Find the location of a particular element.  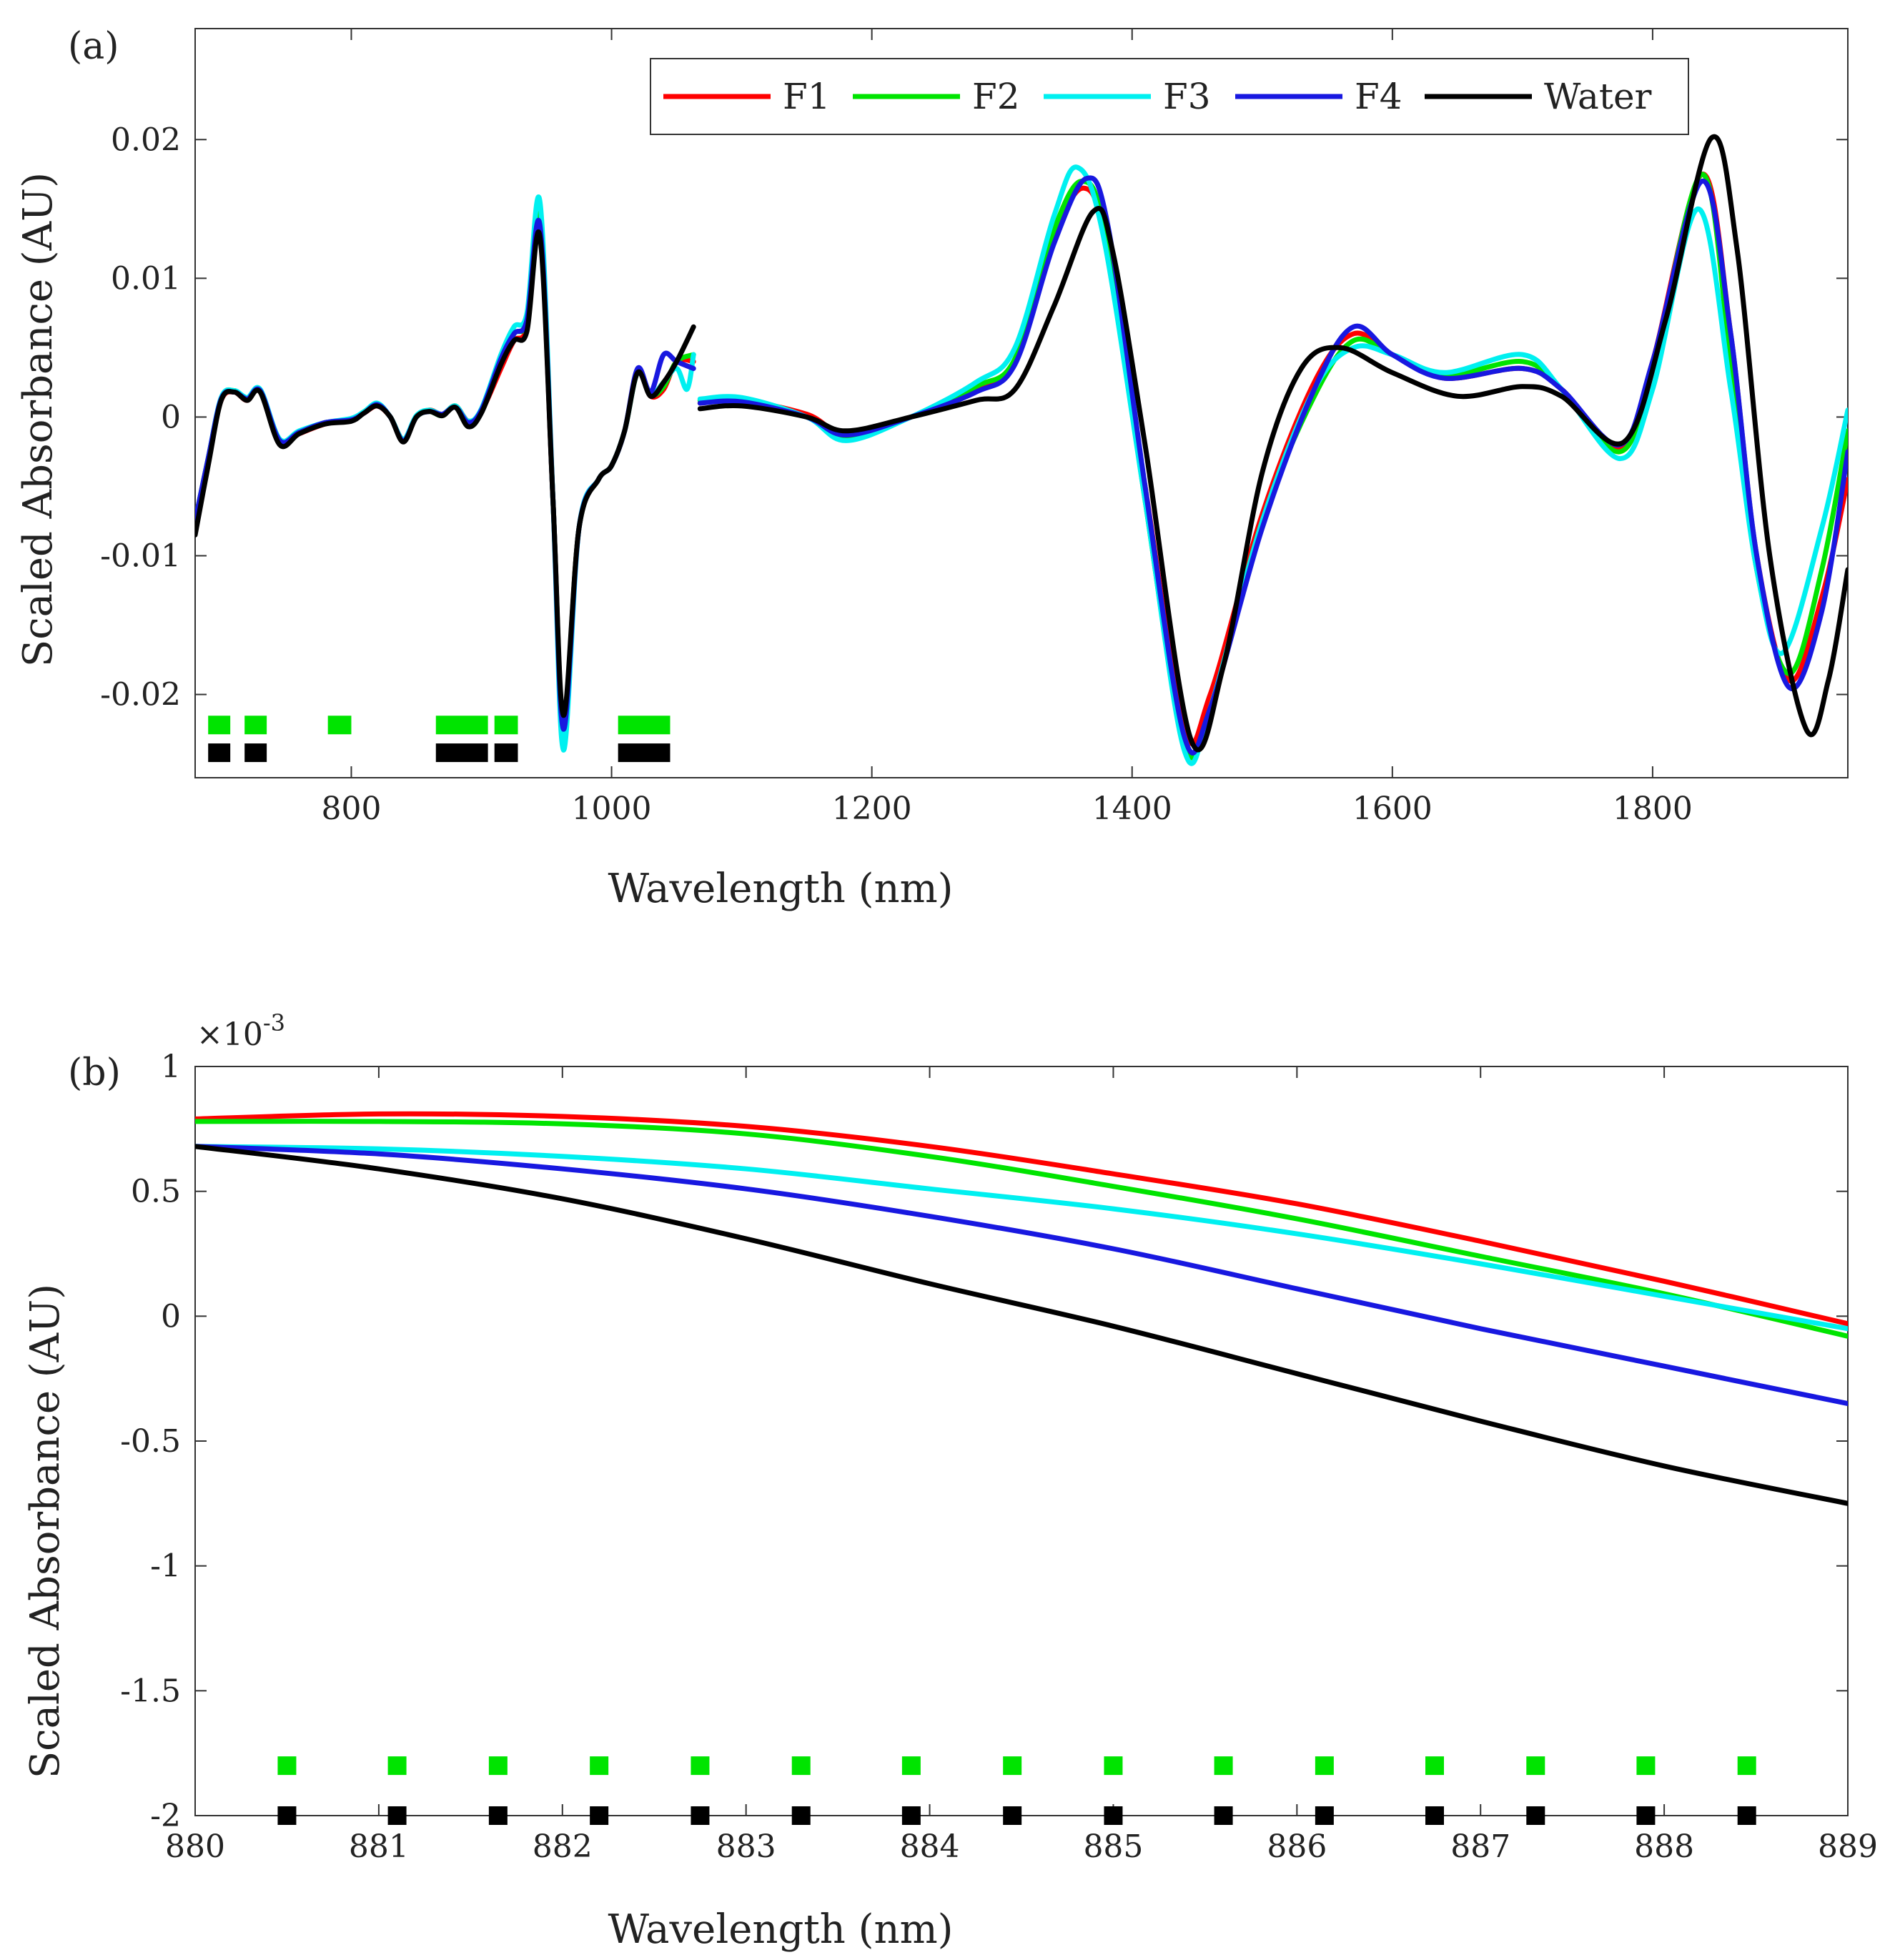

panel-a-ytick-label: -0.01 is located at coordinates (140, 556).